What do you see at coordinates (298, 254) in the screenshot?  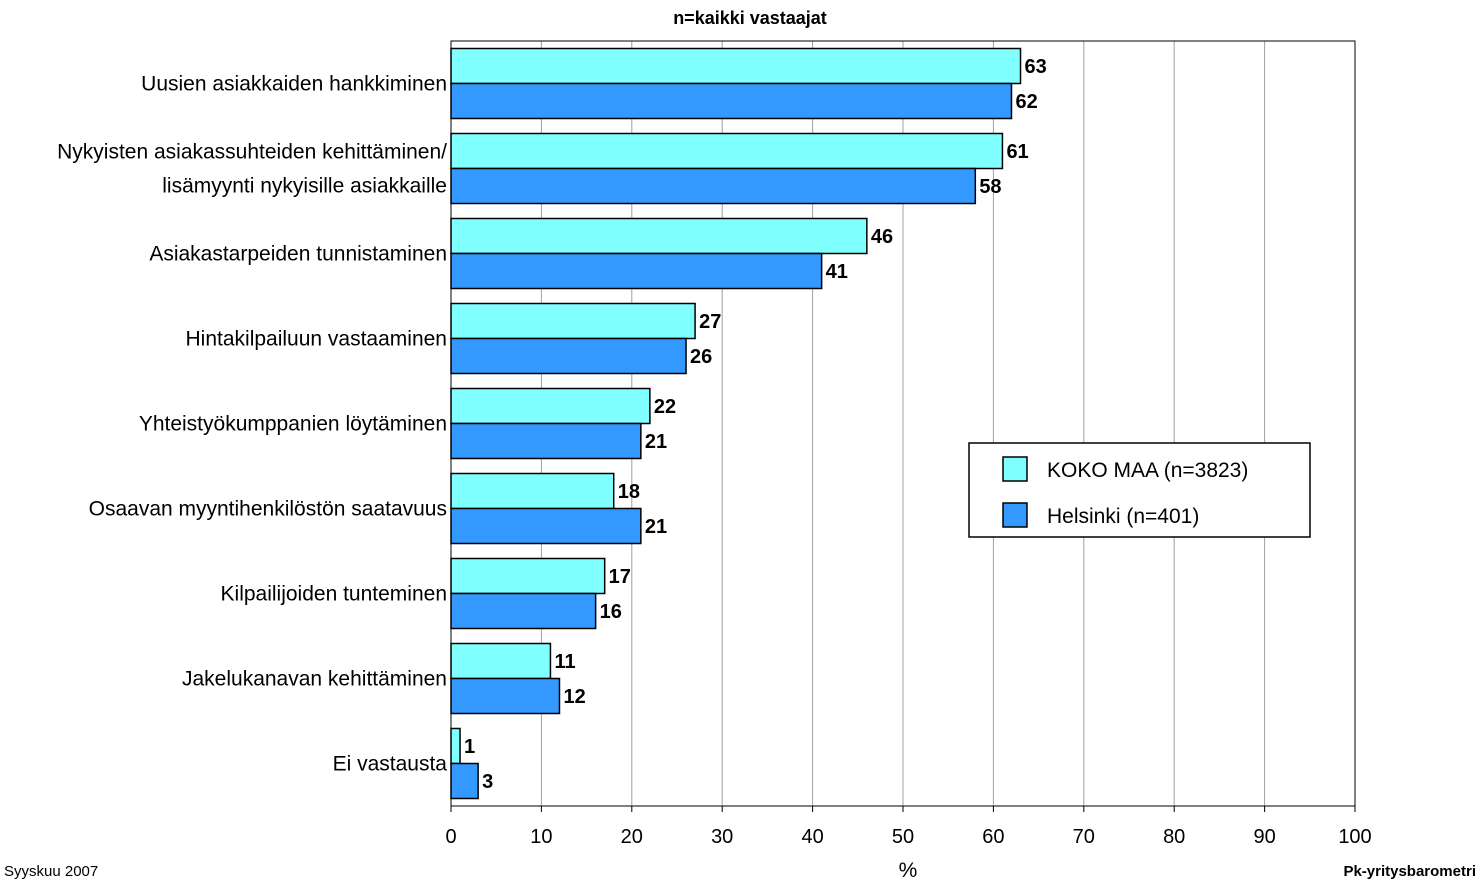 I see `category-label: Asiakastarpeiden tunnistaminen` at bounding box center [298, 254].